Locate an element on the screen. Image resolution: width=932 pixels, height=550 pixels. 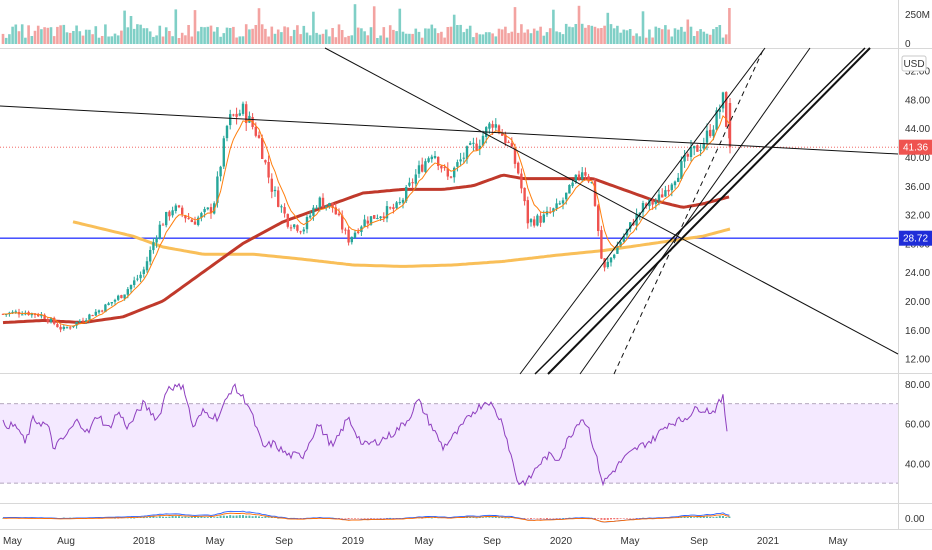
last-price-label: 41.36 is located at coordinates (915, 148).